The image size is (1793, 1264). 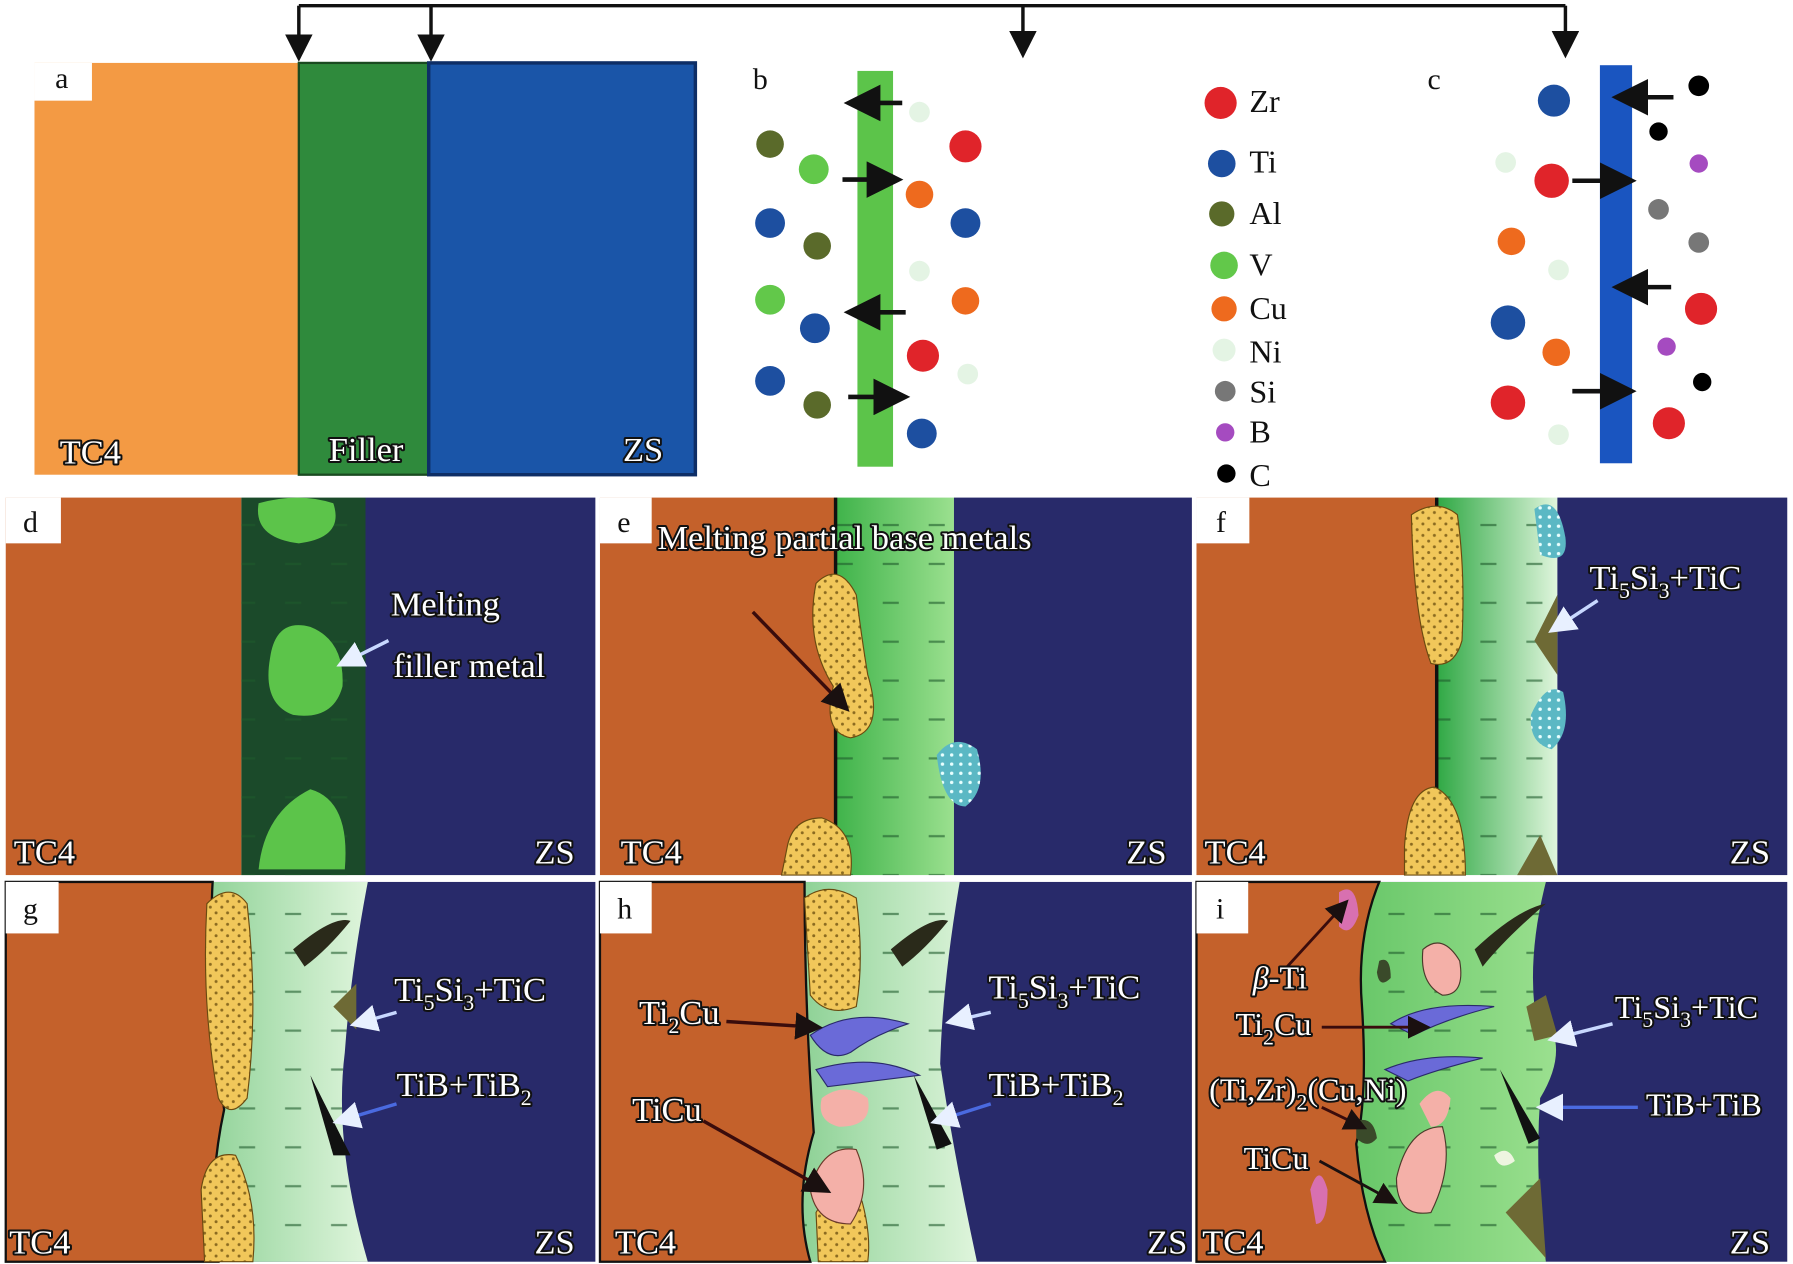 What do you see at coordinates (1262, 392) in the screenshot?
I see `svg-text: Si` at bounding box center [1262, 392].